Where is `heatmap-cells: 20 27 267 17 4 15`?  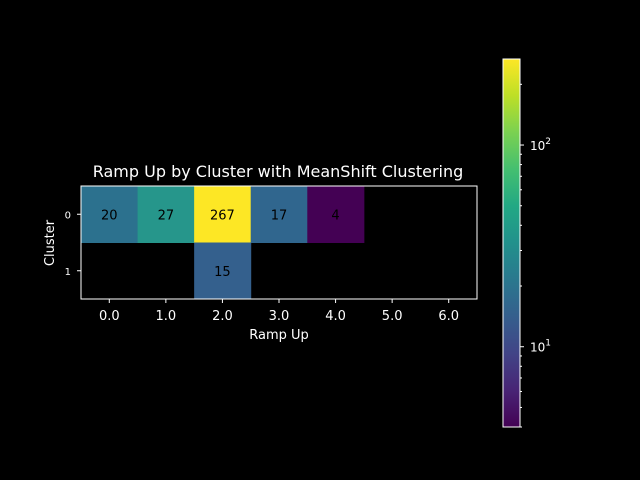
heatmap-cells: 20 27 267 17 4 15 is located at coordinates (223, 243).